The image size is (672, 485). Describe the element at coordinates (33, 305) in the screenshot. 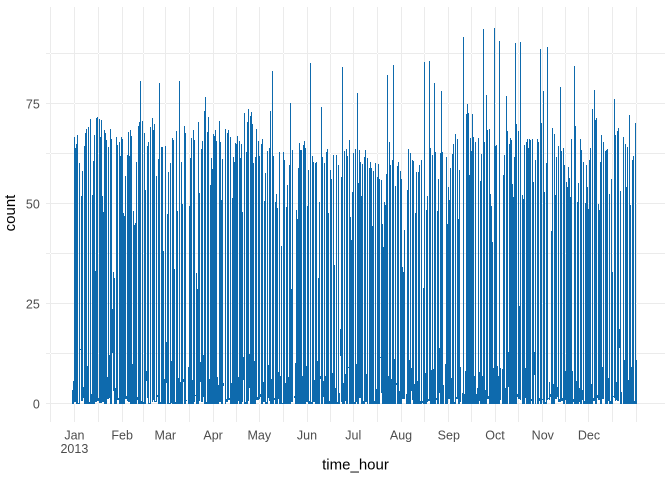

I see `svg-text: 25` at that location.